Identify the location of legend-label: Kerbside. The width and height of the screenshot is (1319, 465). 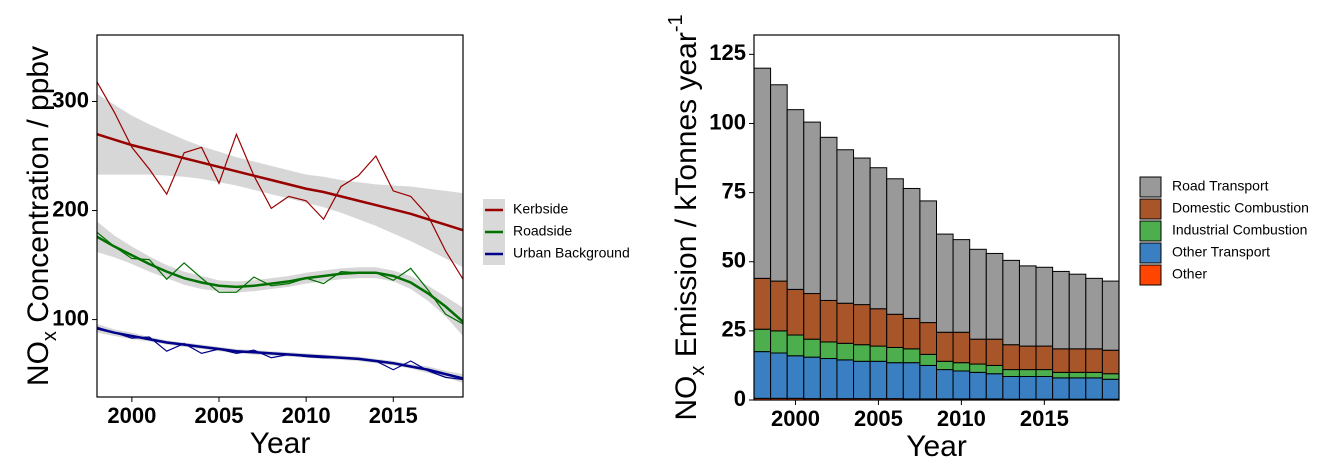
(540, 209).